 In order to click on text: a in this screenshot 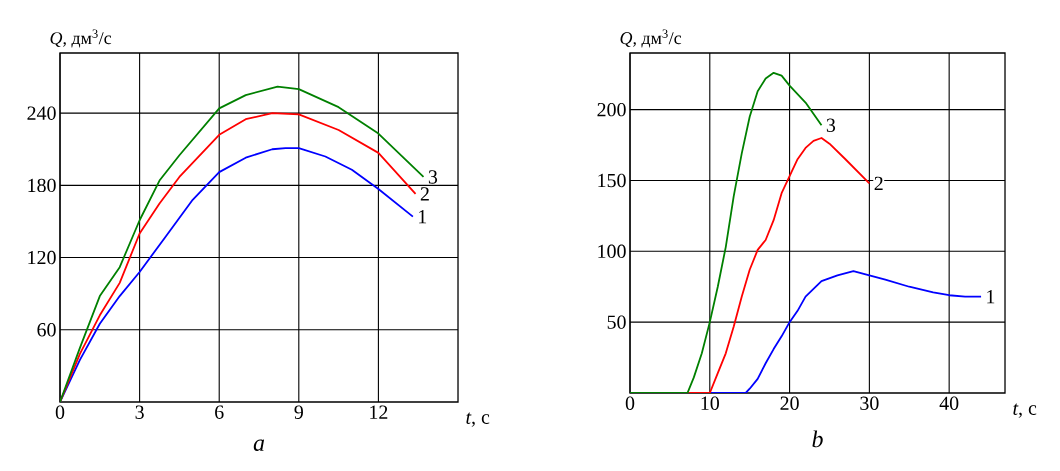, I will do `click(259, 445)`.